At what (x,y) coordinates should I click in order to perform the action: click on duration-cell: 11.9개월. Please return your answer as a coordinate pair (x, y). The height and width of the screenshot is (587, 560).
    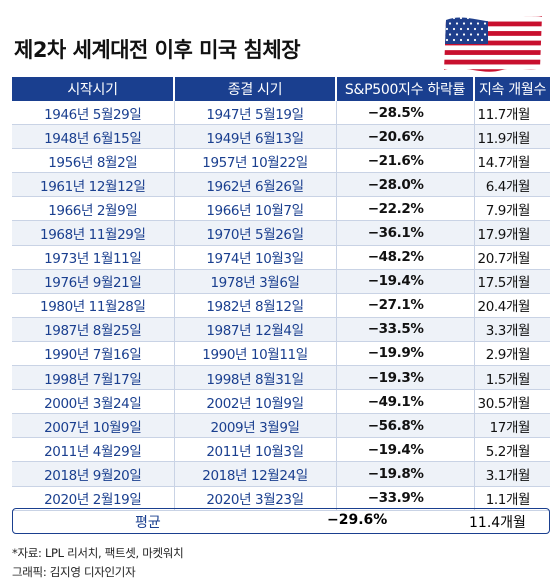
    Looking at the image, I should click on (511, 137).